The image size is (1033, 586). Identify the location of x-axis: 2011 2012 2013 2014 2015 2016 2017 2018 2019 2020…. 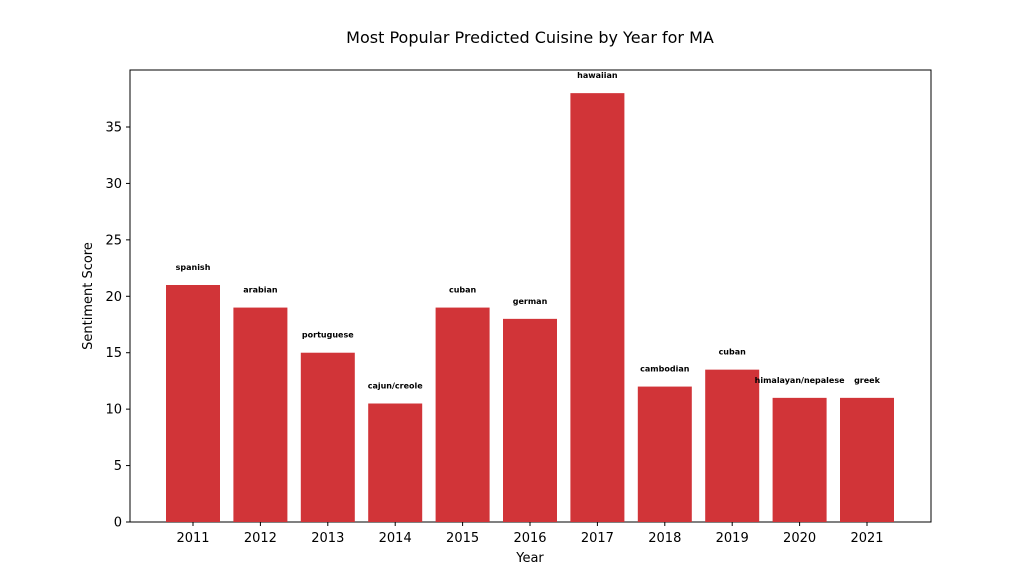
(530, 534).